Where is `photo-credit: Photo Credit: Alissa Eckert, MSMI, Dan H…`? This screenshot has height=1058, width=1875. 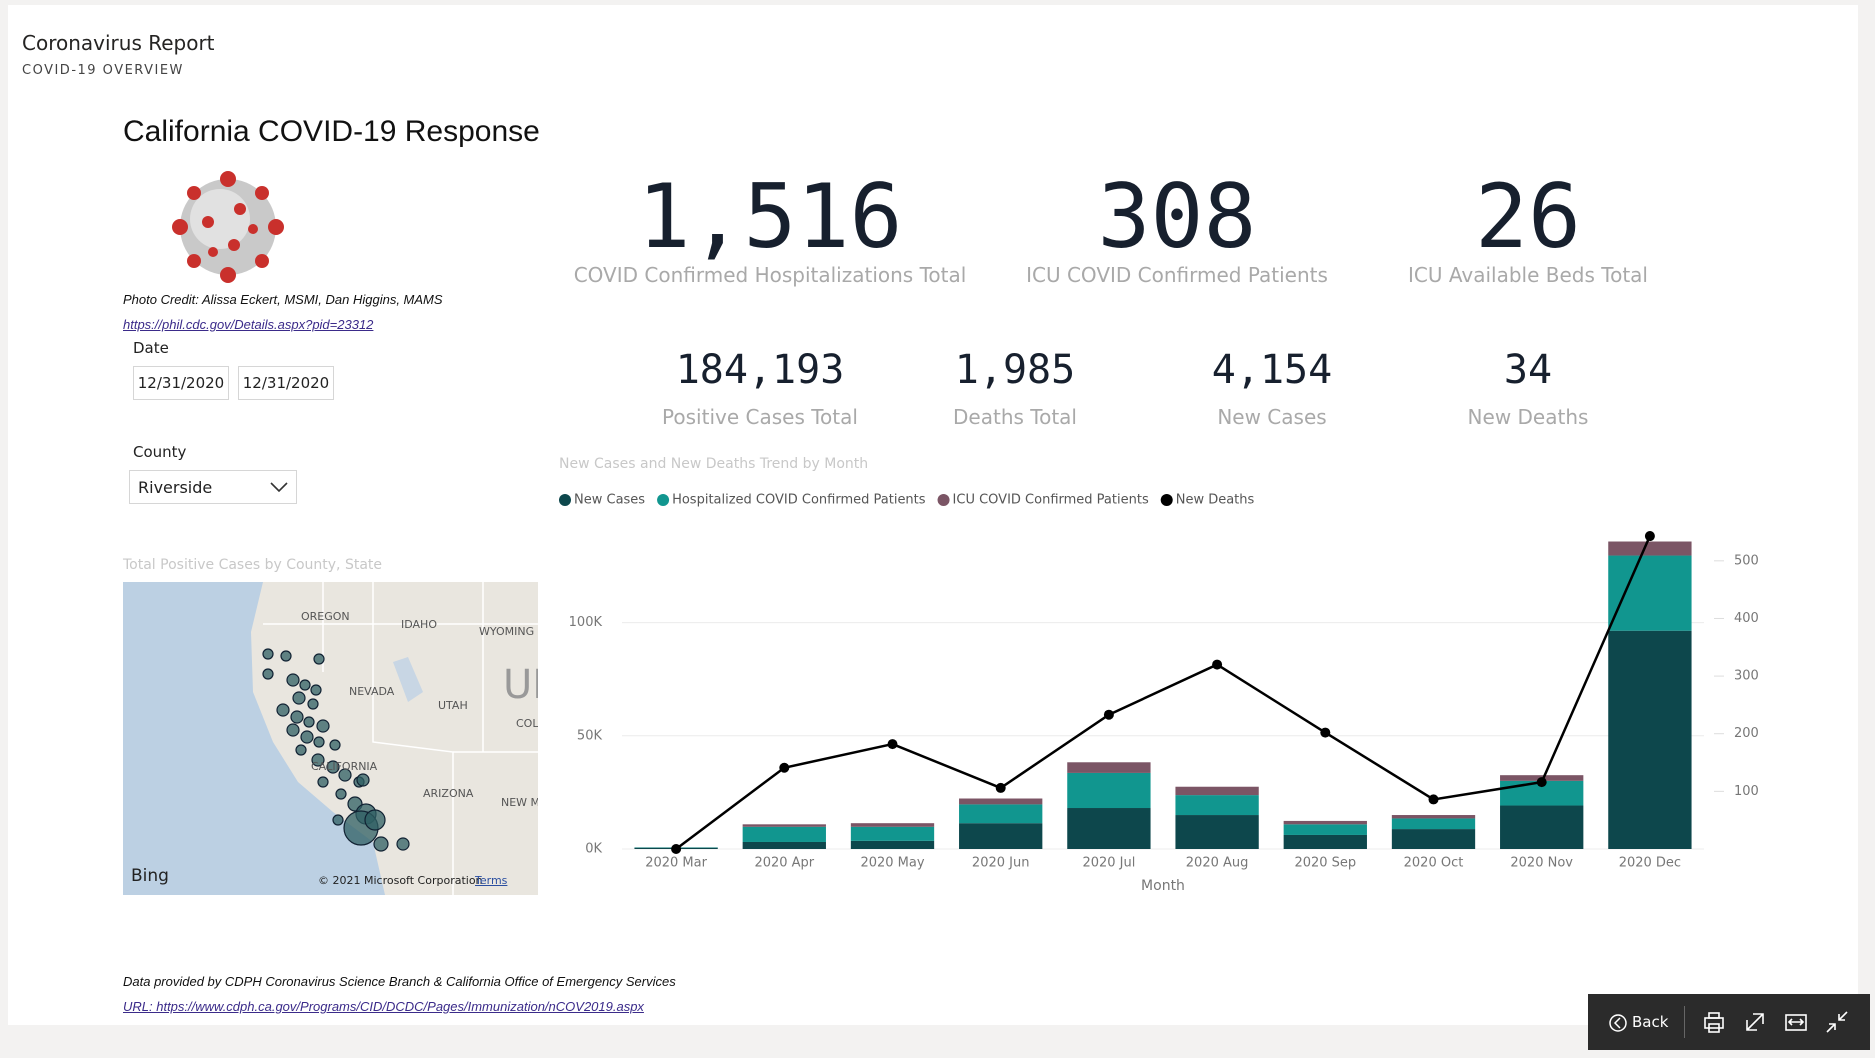 photo-credit: Photo Credit: Alissa Eckert, MSMI, Dan H… is located at coordinates (283, 299).